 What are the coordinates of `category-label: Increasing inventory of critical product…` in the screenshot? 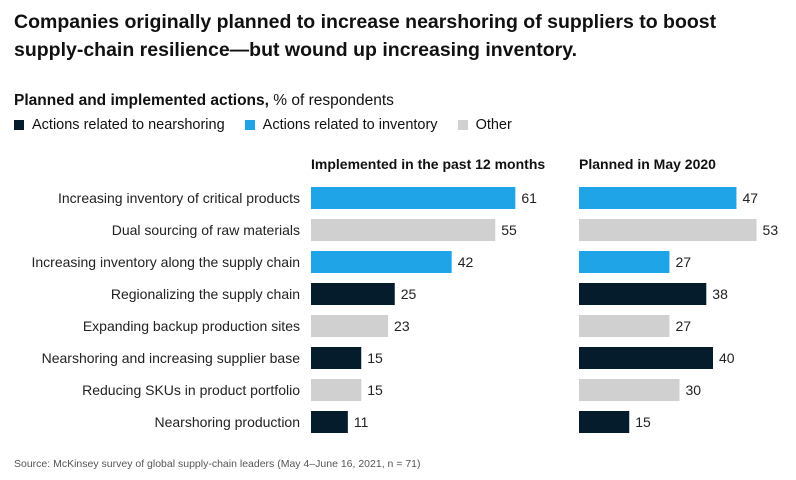 It's located at (179, 198).